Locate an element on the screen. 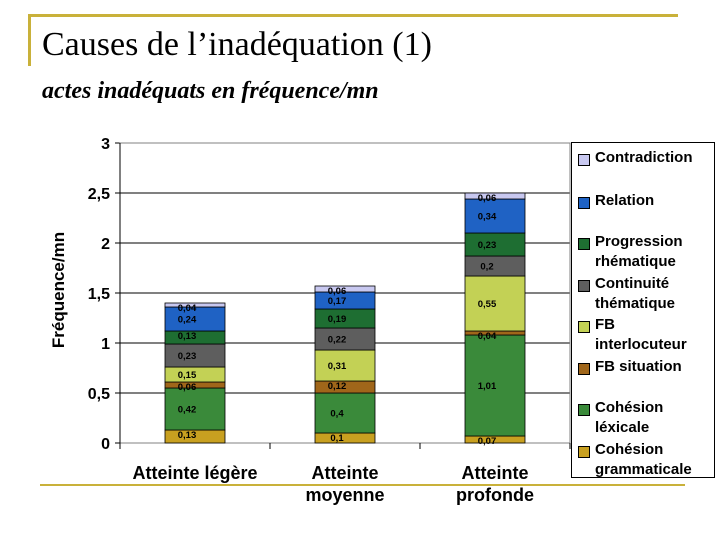  footer-accent-line is located at coordinates (362, 485).